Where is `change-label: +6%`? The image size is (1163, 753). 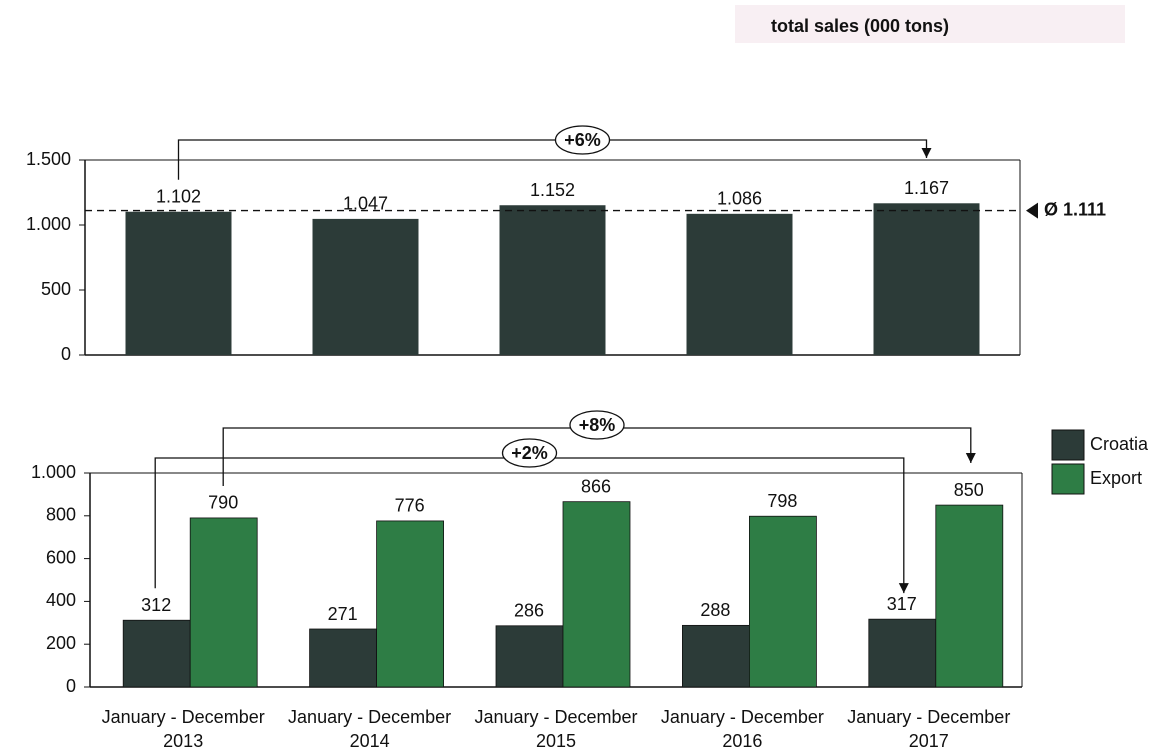
change-label: +6% is located at coordinates (582, 140).